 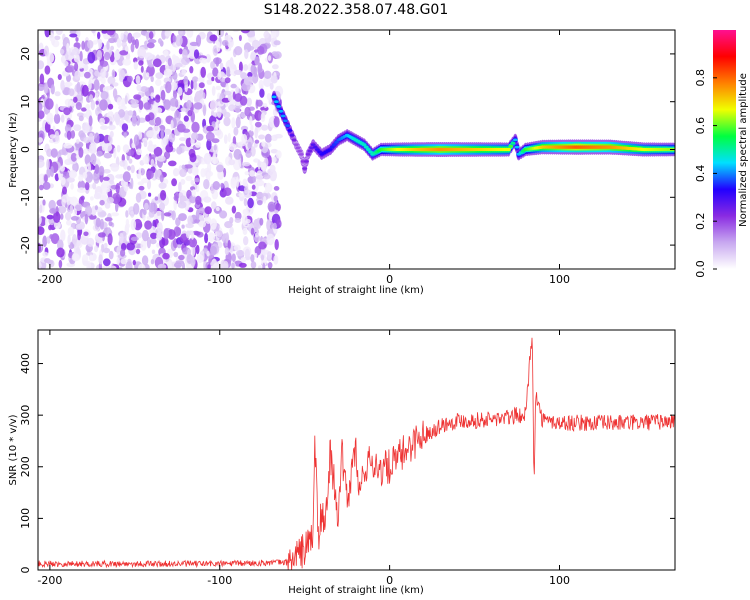 I want to click on snr-x-tick-label: -200, so click(x=49, y=580).